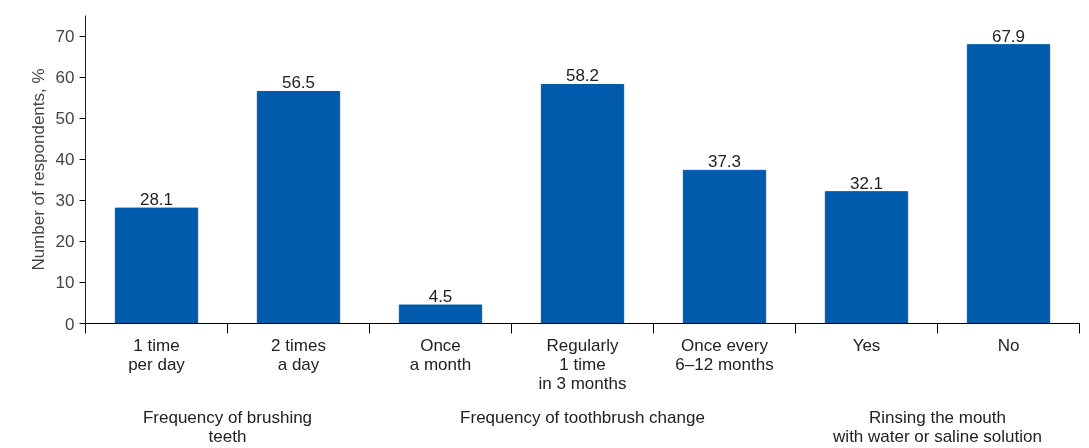 Image resolution: width=1089 pixels, height=448 pixels. What do you see at coordinates (866, 345) in the screenshot?
I see `x-tick-label: Yes` at bounding box center [866, 345].